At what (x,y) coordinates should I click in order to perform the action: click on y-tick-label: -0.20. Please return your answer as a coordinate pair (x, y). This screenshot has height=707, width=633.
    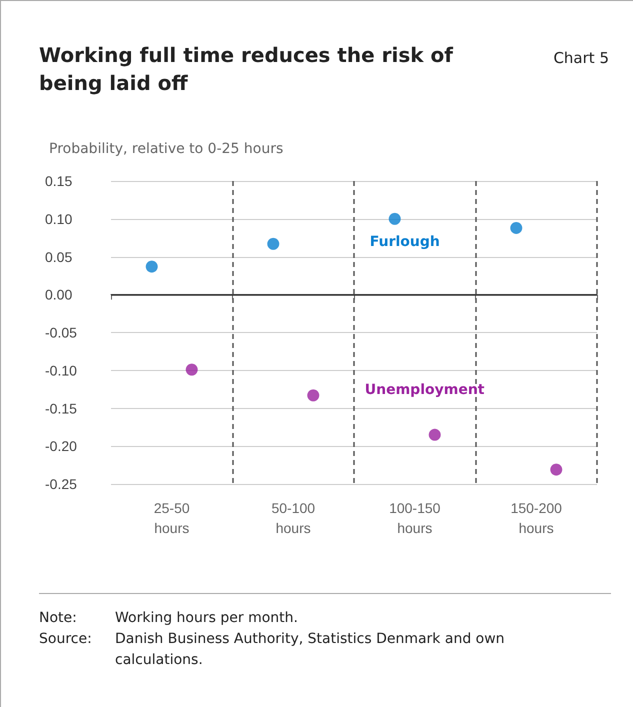
    Looking at the image, I should click on (61, 446).